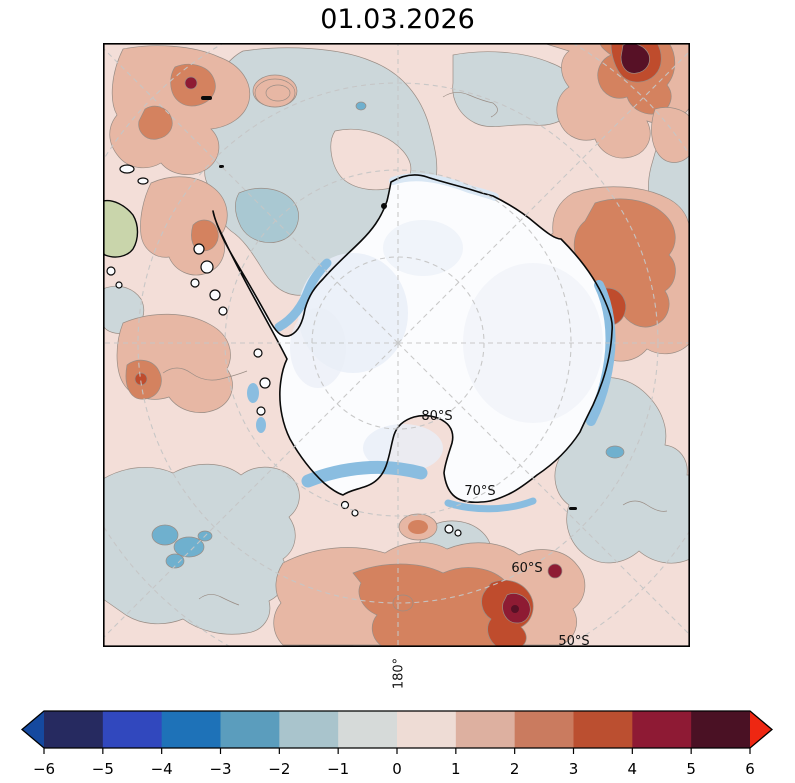  Describe the element at coordinates (761, 729) in the screenshot. I see `colorbar-over-arrow` at that location.